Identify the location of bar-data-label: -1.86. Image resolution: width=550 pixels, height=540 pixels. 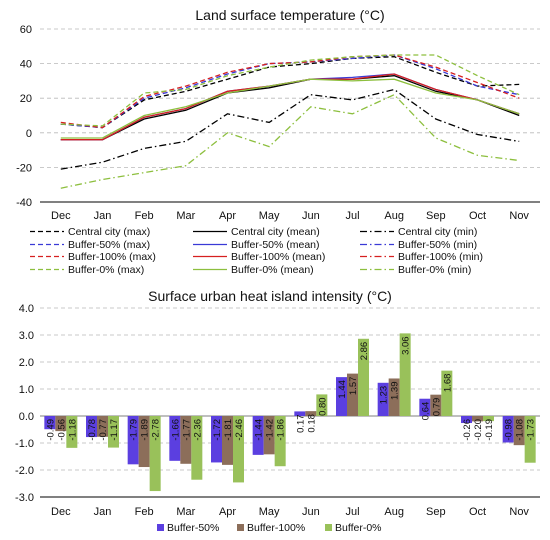
(281, 430).